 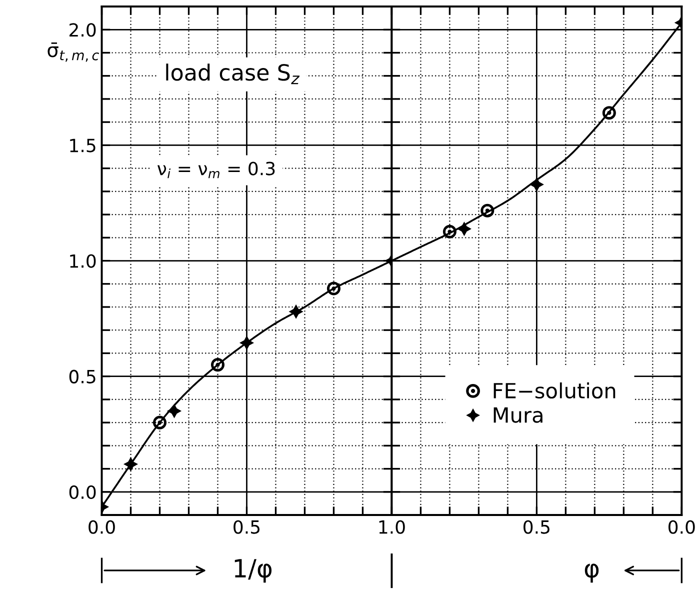 What do you see at coordinates (82, 492) in the screenshot?
I see `y-tick-label: 0.0` at bounding box center [82, 492].